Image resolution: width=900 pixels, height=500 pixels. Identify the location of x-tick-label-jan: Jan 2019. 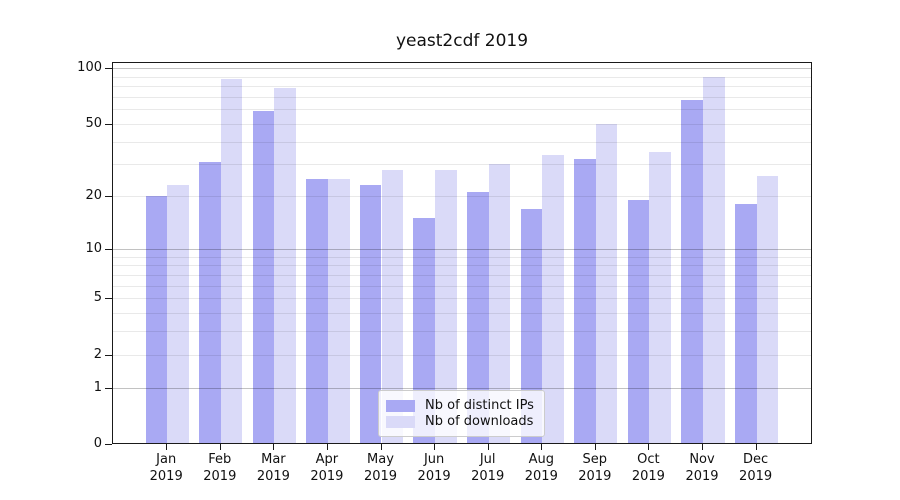
(166, 468).